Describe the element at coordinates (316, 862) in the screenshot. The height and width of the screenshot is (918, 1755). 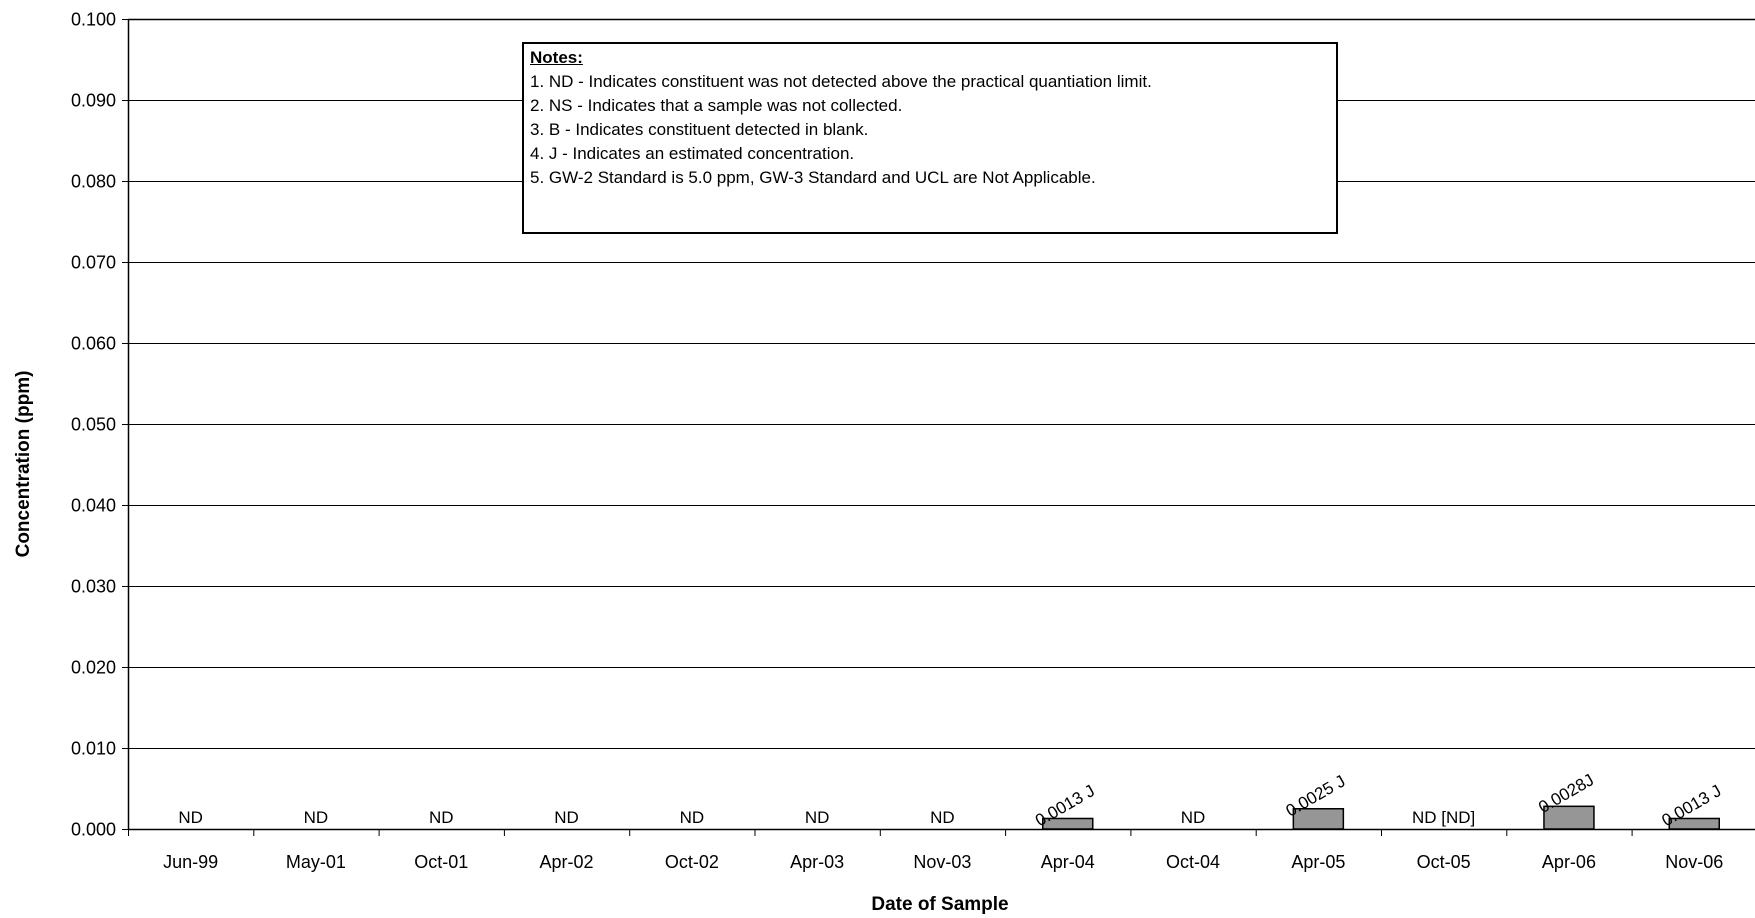
I see `x-tick-label: May-01` at that location.